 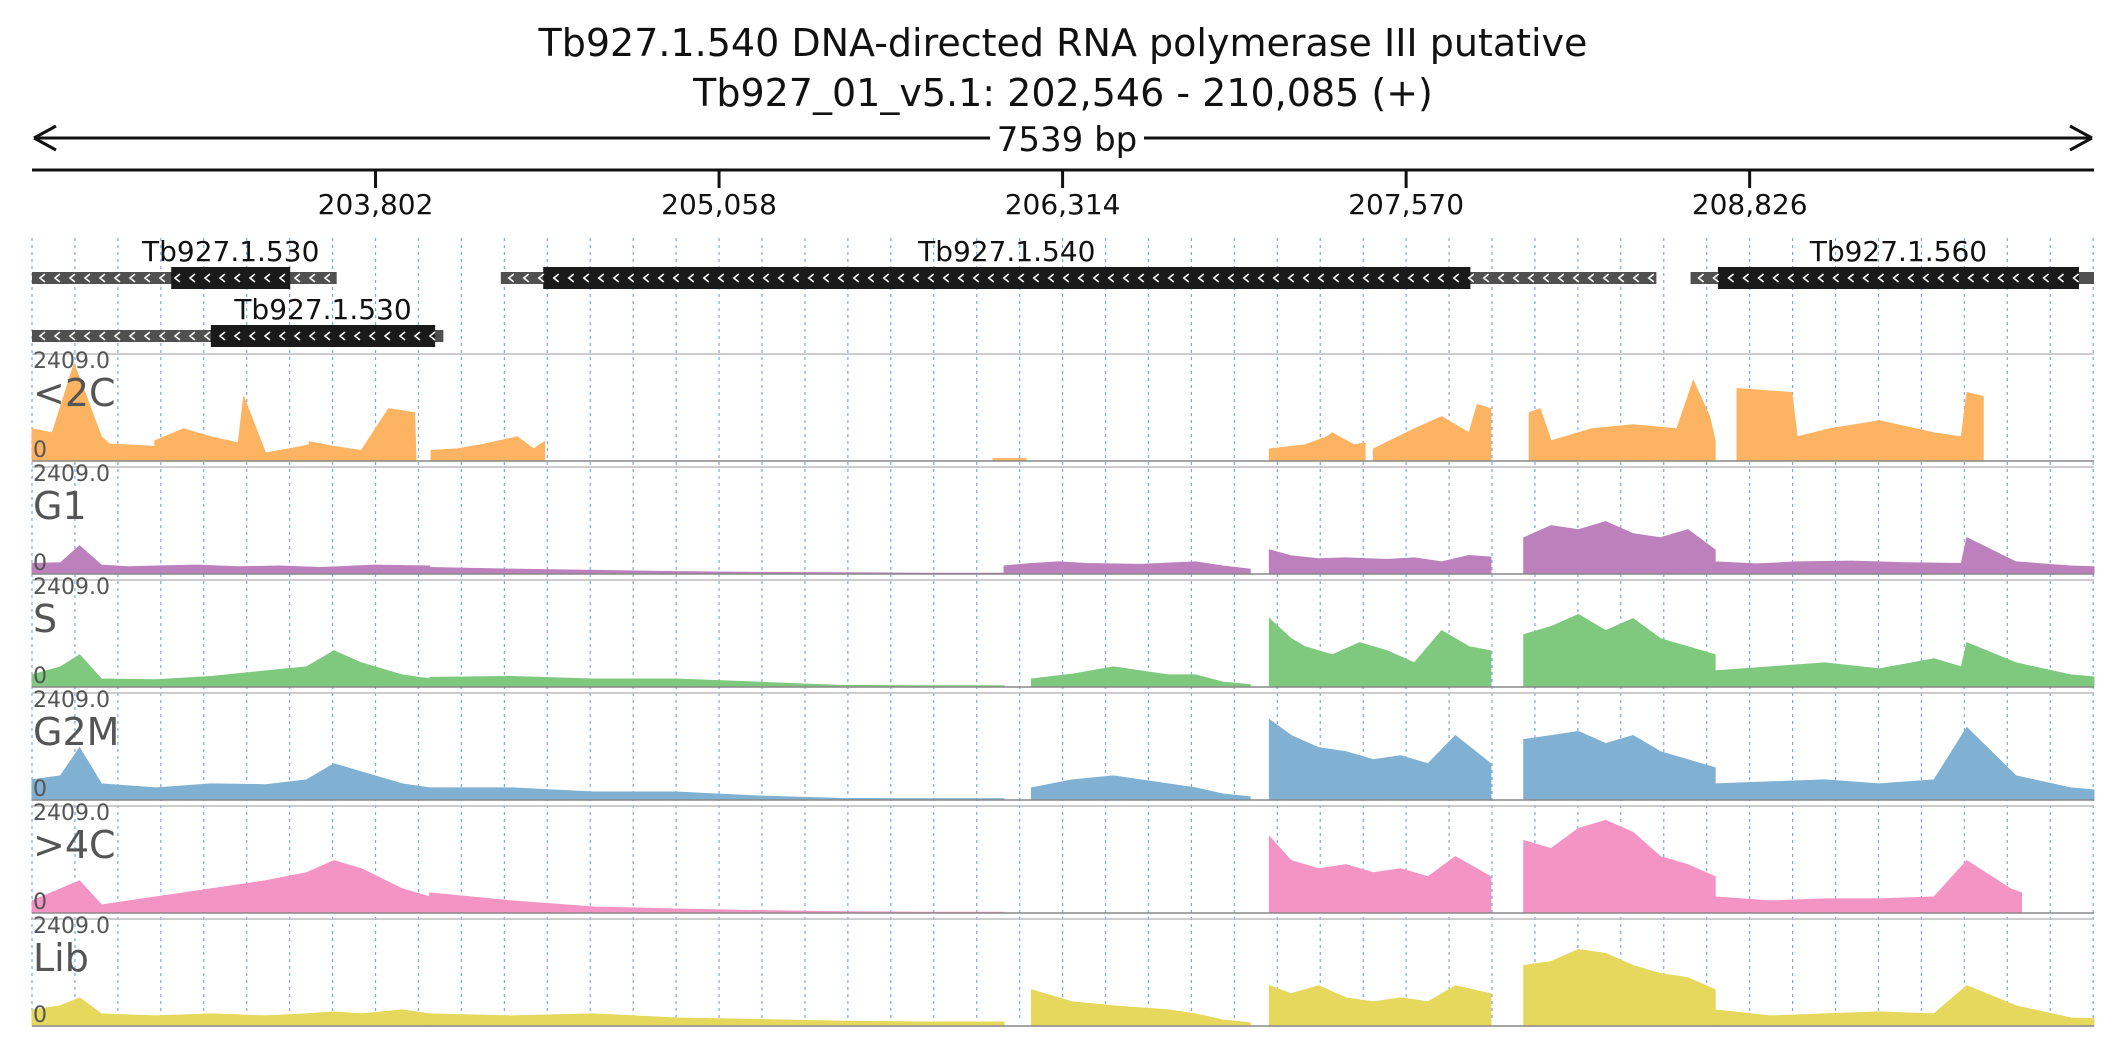 What do you see at coordinates (1062, 93) in the screenshot?
I see `region-subtitle: Tb927_01_v5.1: 202,546 - 210,085 (+)` at bounding box center [1062, 93].